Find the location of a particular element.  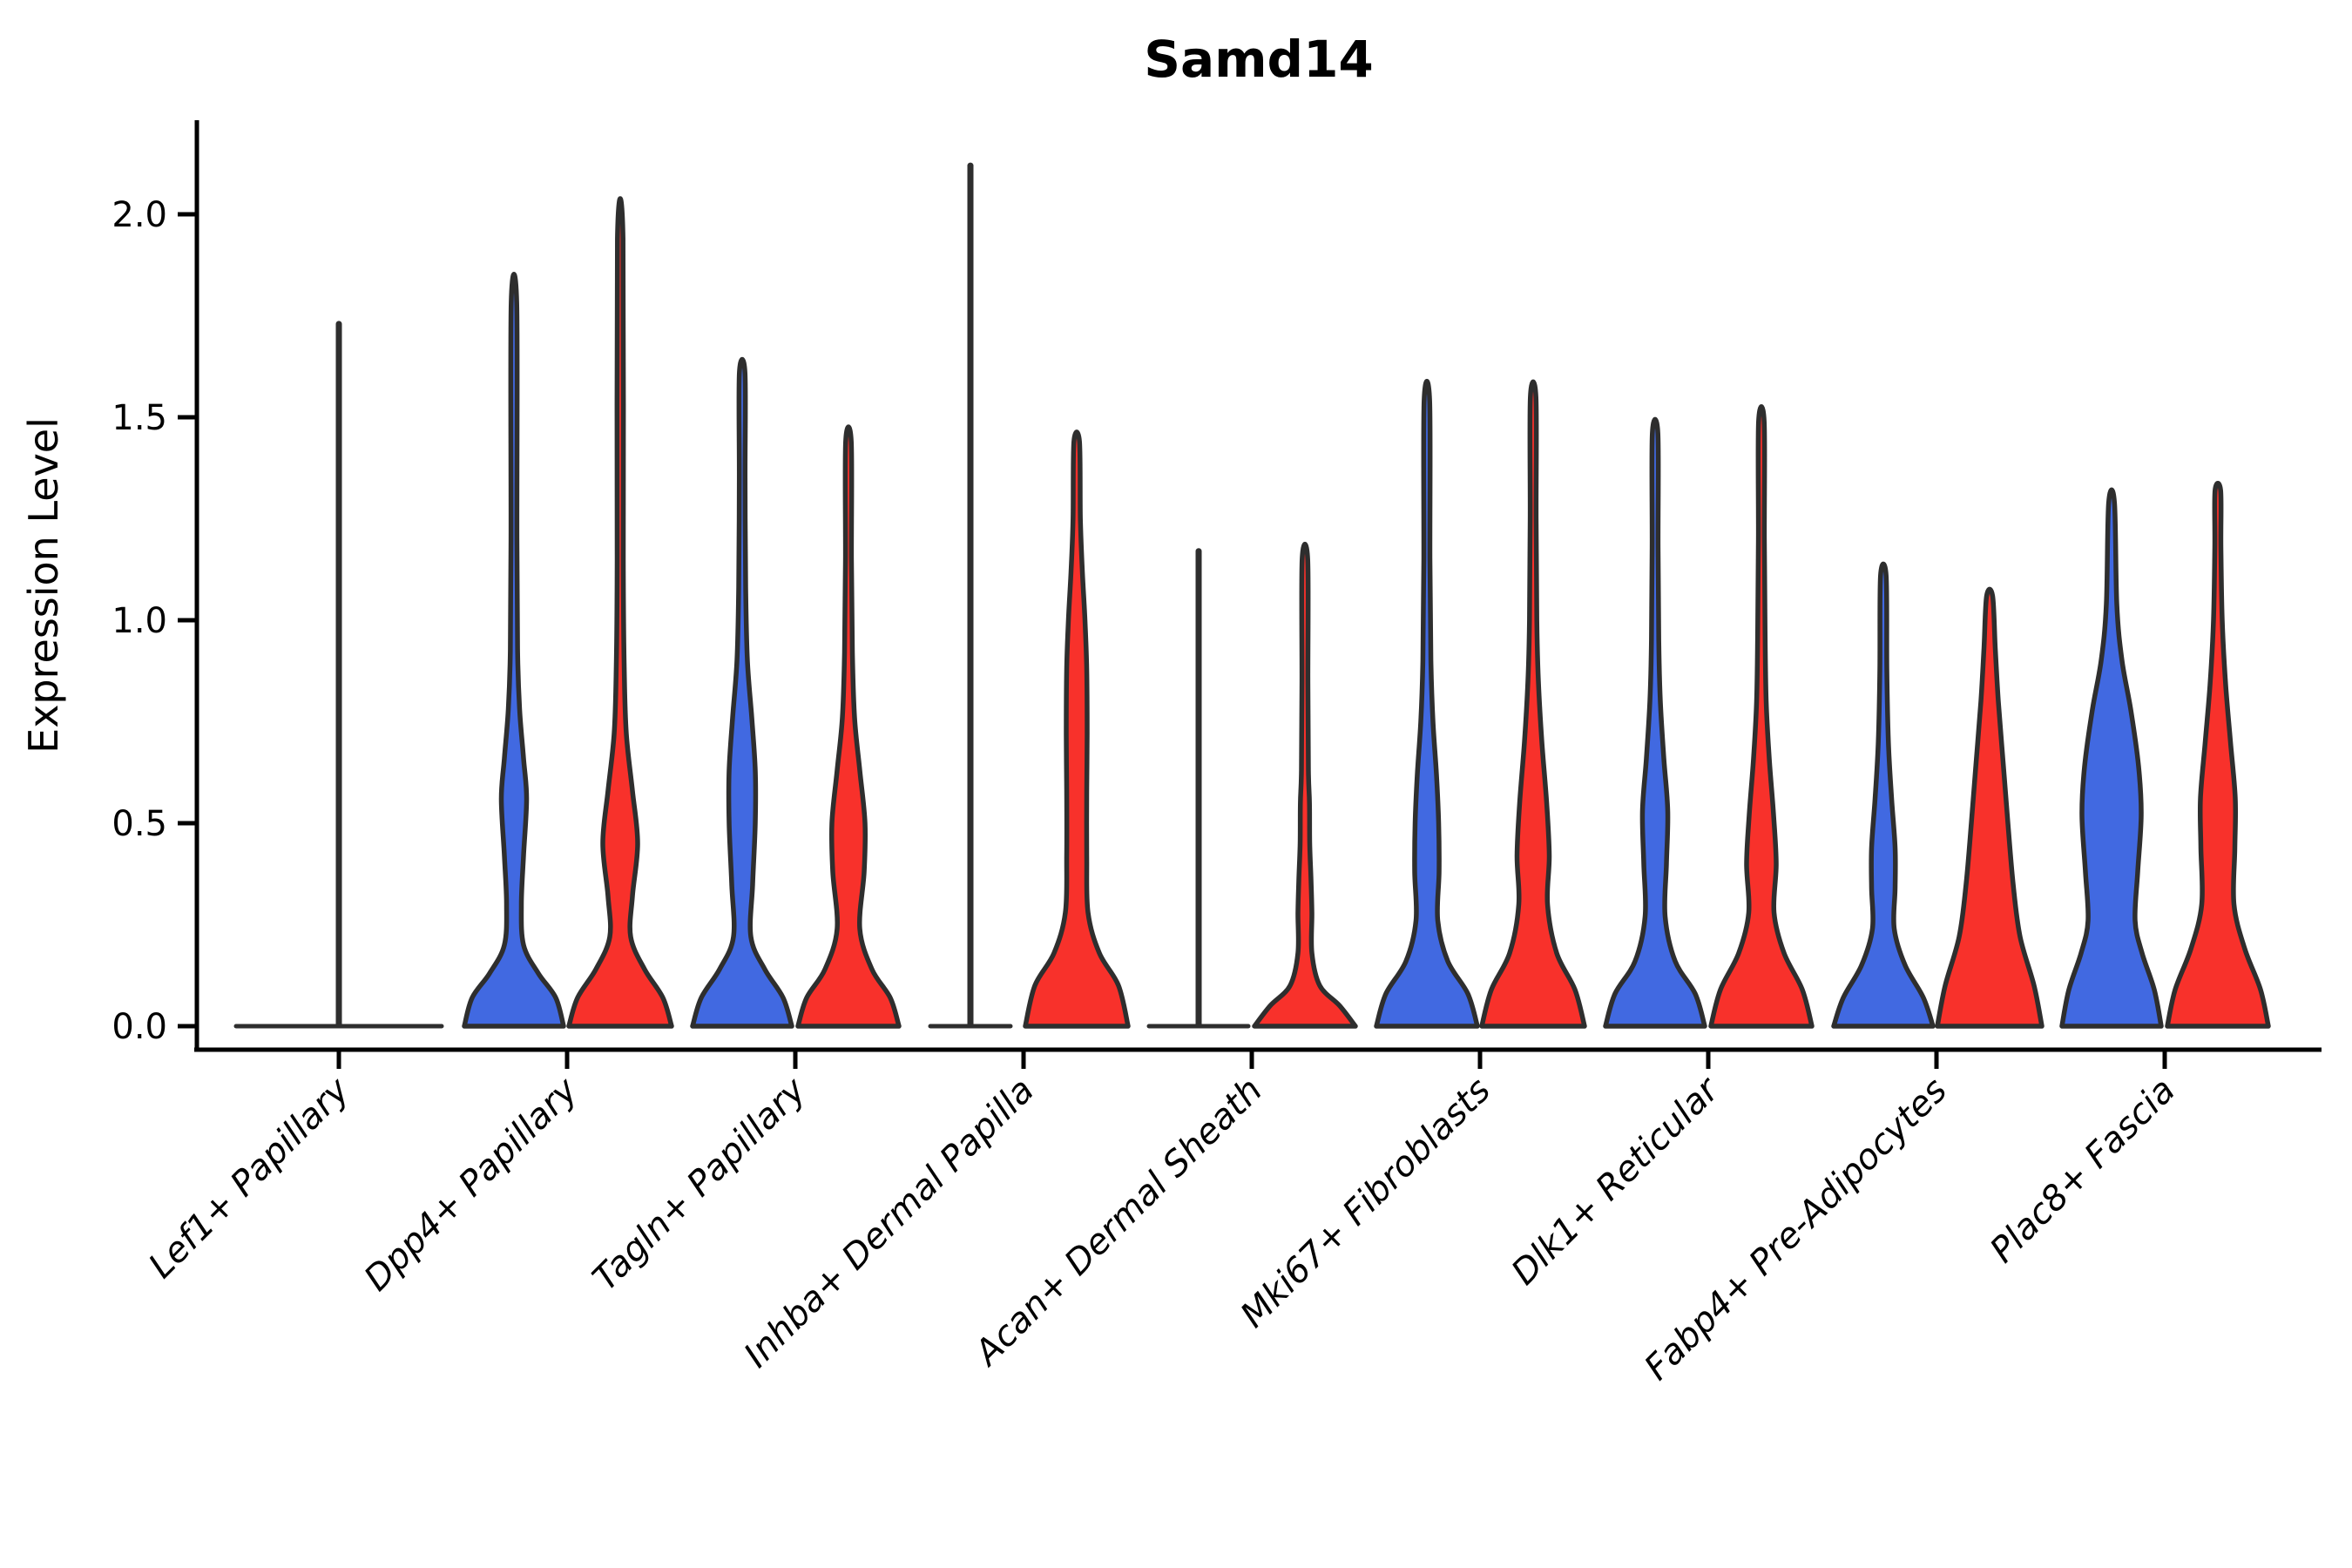

violin-tagln-papillary-red is located at coordinates (849, 726).